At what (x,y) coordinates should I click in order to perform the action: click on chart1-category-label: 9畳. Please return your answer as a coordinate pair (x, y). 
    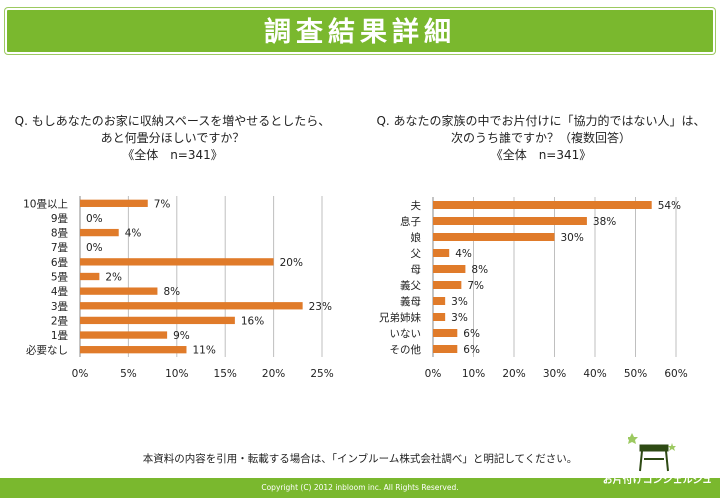
    Looking at the image, I should click on (60, 219).